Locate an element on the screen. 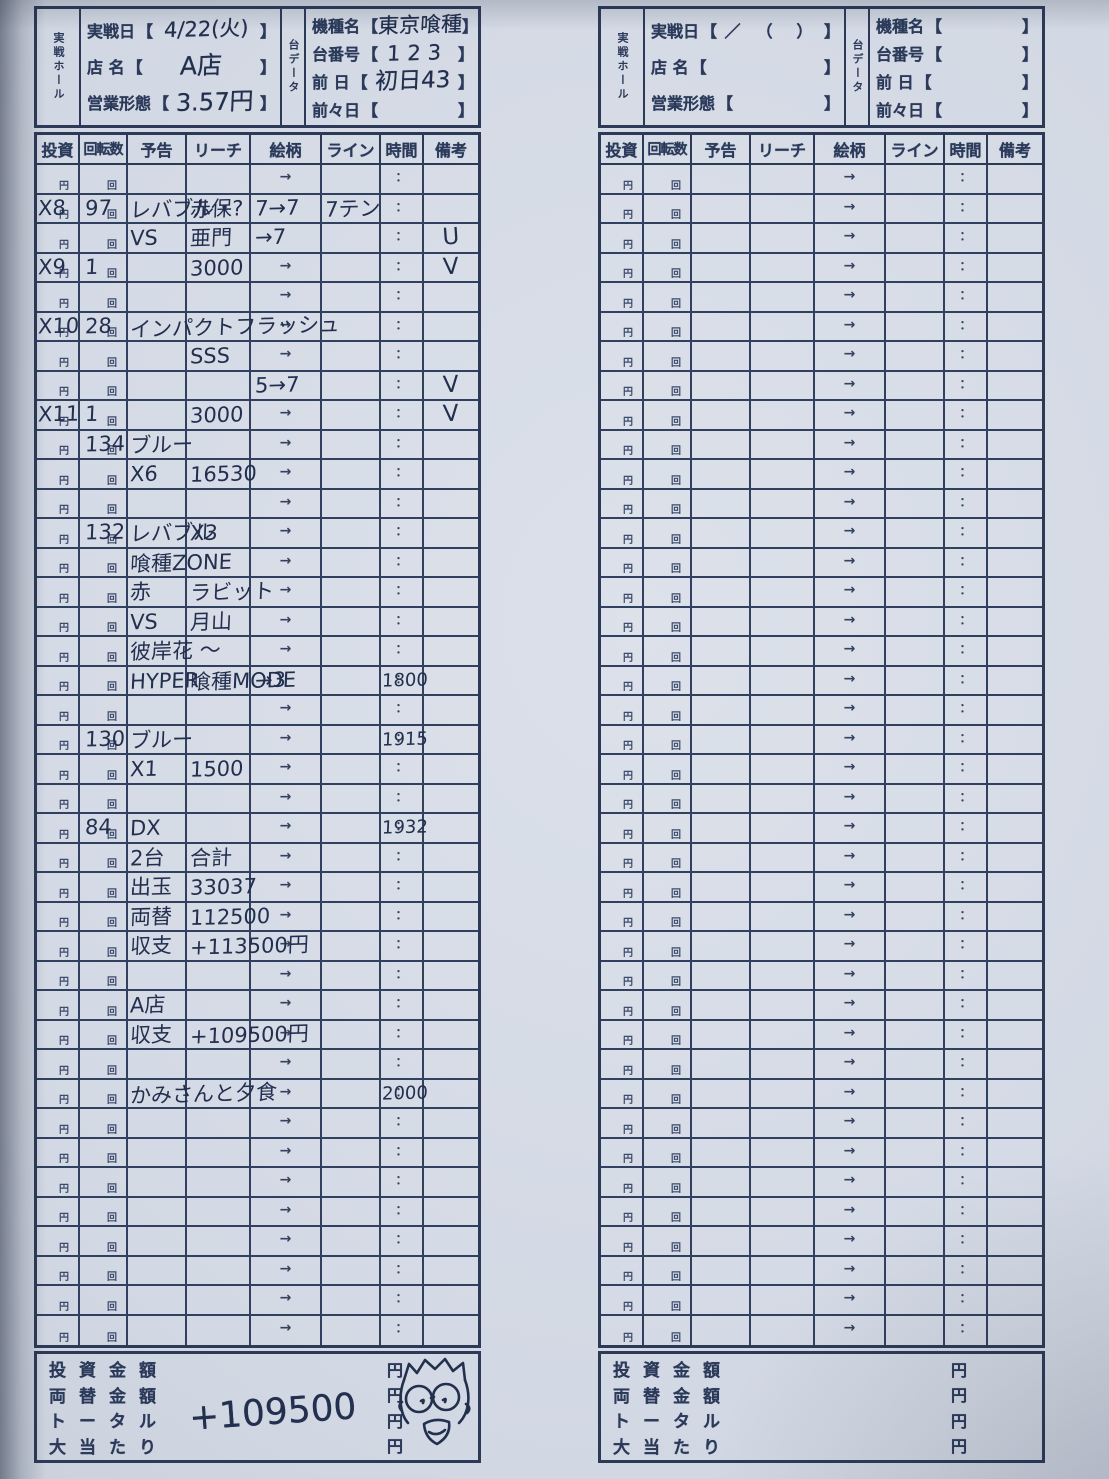 This screenshot has height=1479, width=1109. totals-row-invest: 投資金額 円 is located at coordinates (827, 1369).